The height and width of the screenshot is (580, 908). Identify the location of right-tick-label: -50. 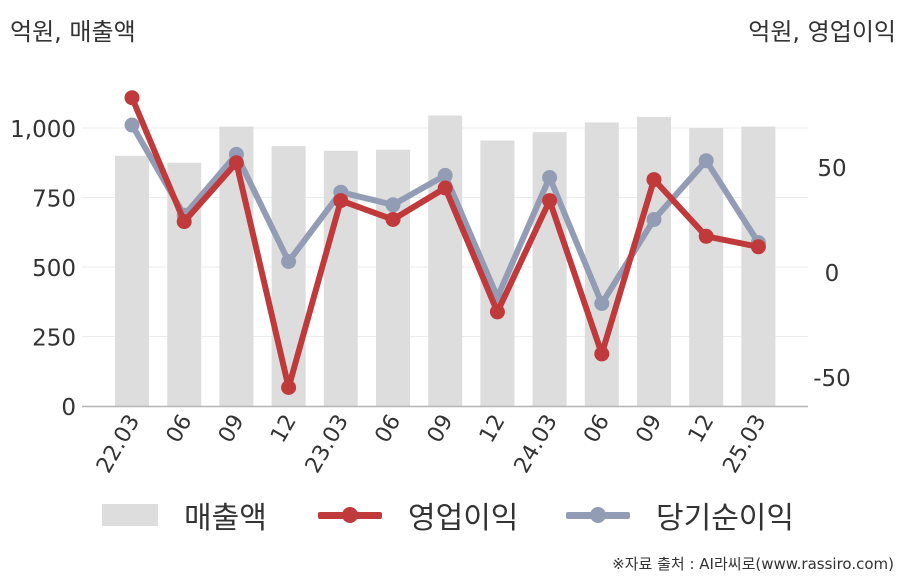
(832, 379).